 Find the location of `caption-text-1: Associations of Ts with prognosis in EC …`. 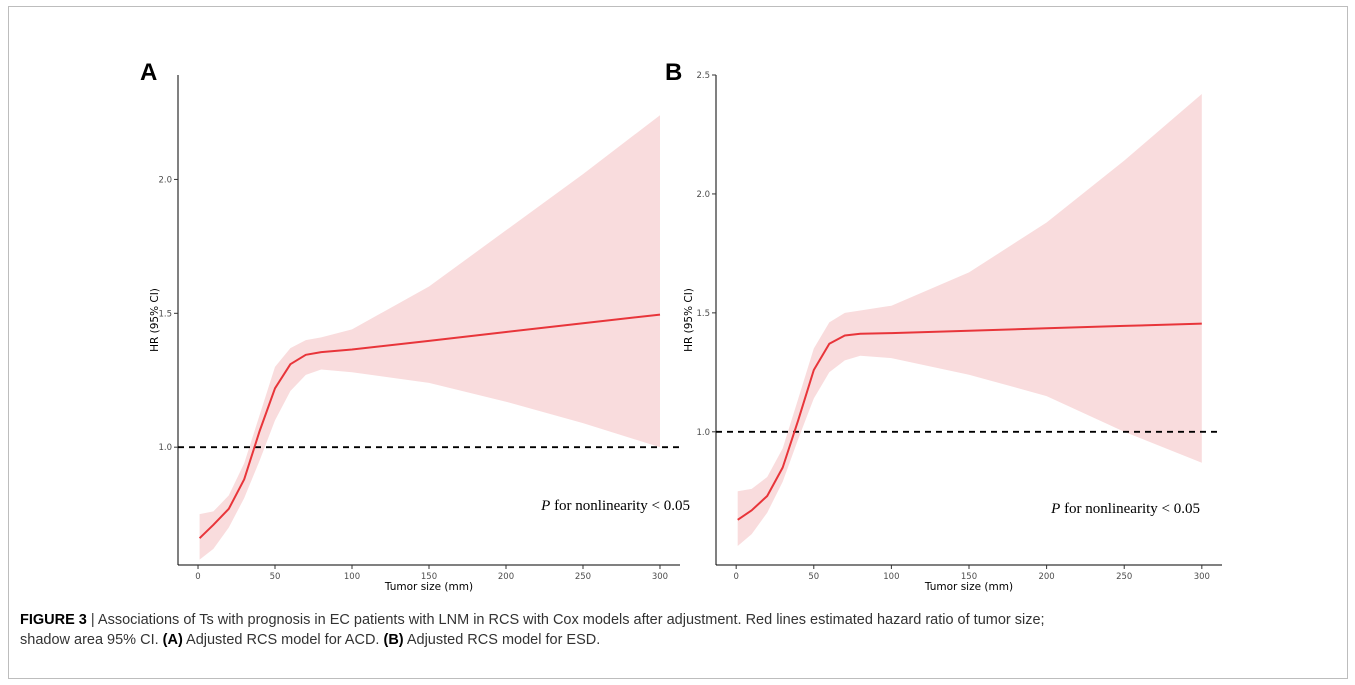

caption-text-1: Associations of Ts with prognosis in EC … is located at coordinates (571, 620).